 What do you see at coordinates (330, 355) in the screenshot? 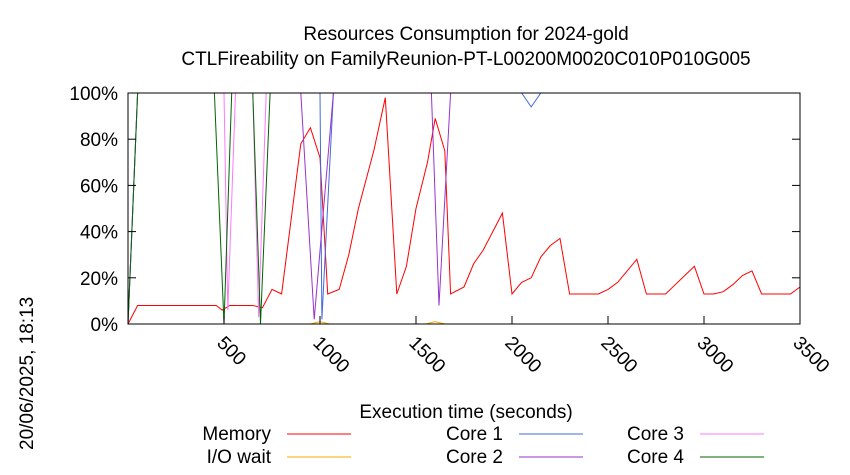
I see `x-tick-label: 1000` at bounding box center [330, 355].